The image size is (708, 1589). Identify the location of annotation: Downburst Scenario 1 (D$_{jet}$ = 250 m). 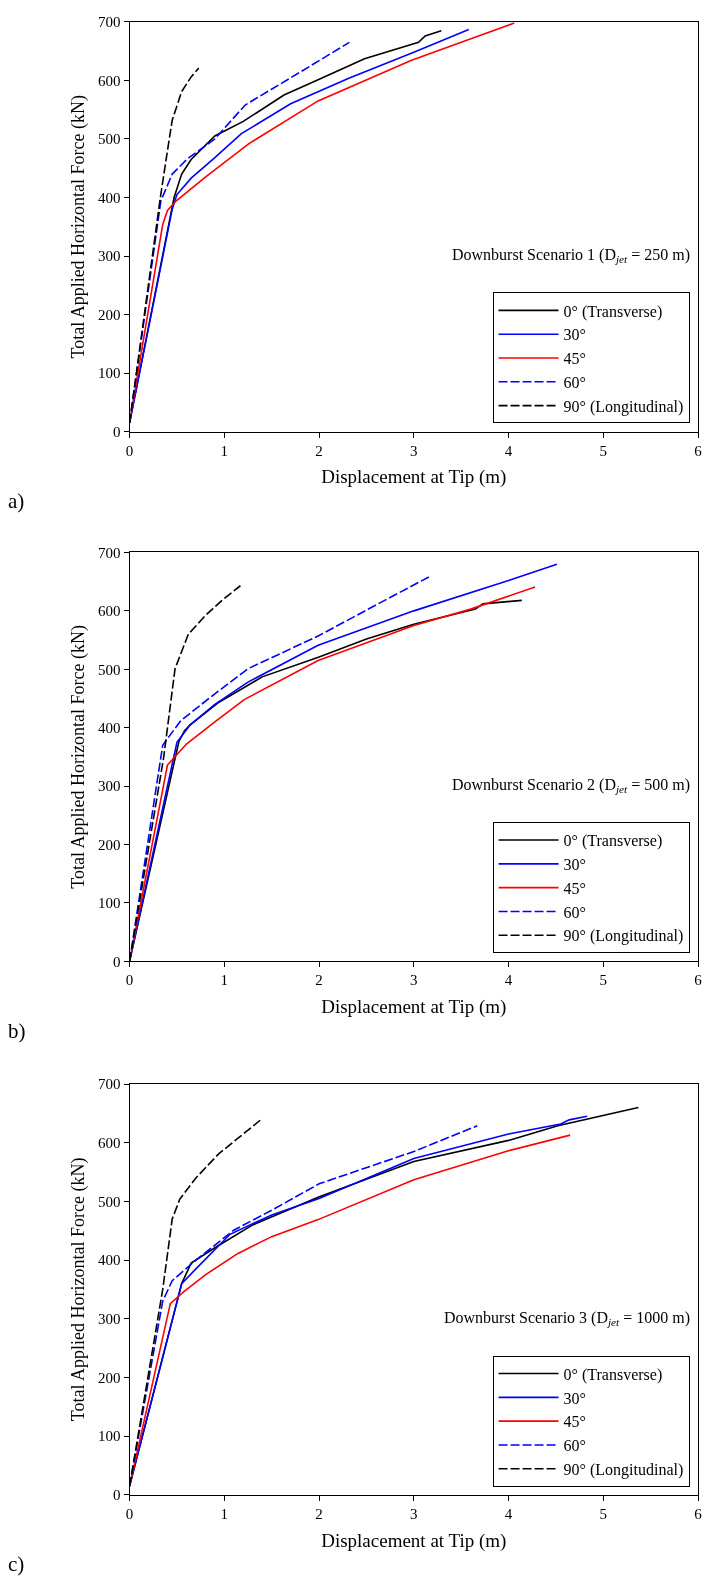
(571, 256).